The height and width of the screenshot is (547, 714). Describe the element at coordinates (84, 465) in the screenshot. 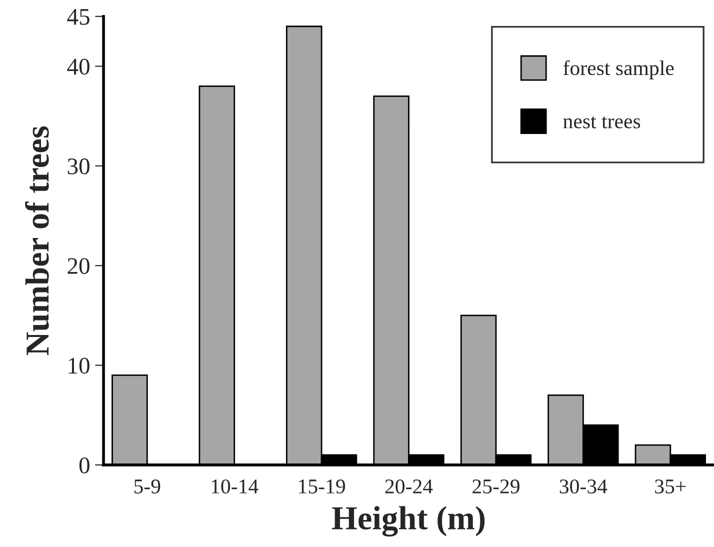

I see `y-tick-label: 0` at that location.